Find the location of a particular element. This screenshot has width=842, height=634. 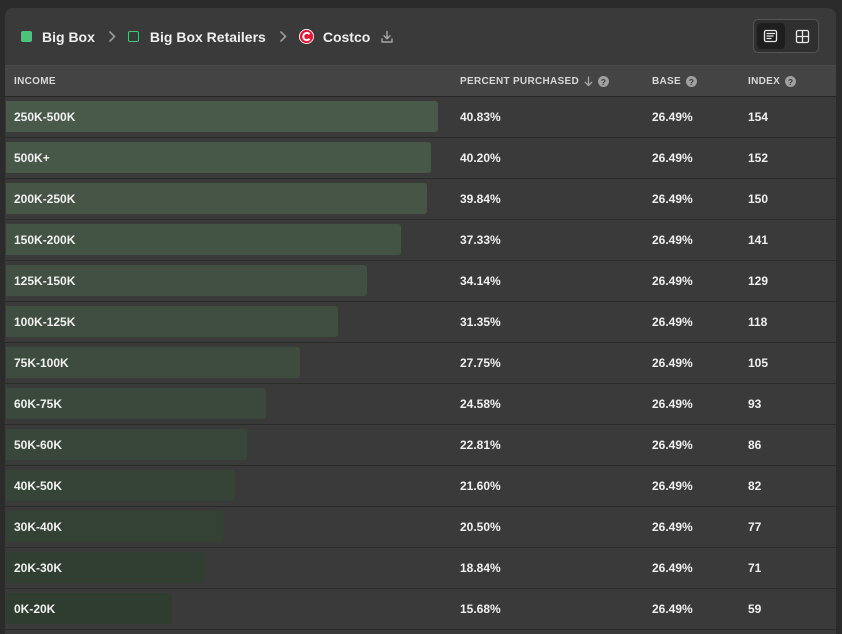

table-row: 200K-250K 39.84% 26.49% 150 is located at coordinates (420, 199).